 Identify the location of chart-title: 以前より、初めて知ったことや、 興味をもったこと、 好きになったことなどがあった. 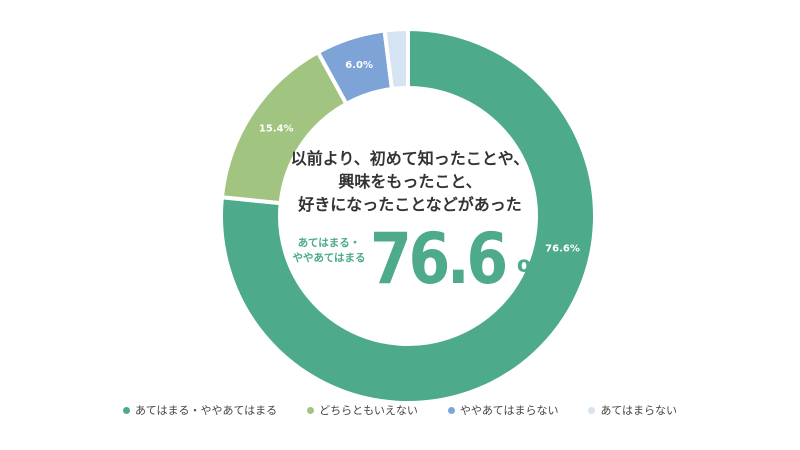
(410, 181).